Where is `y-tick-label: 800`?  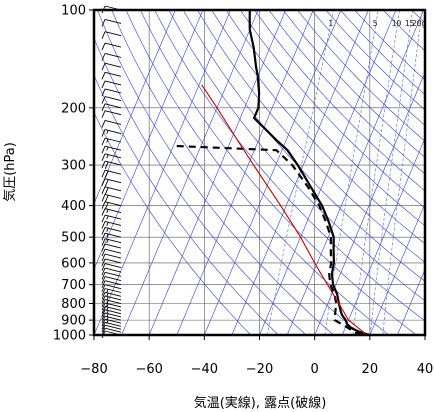 y-tick-label: 800 is located at coordinates (73, 304).